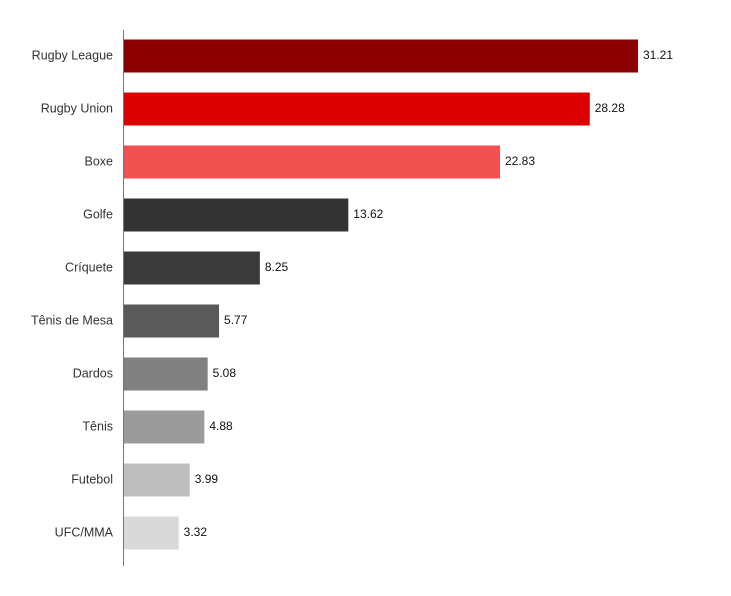  What do you see at coordinates (89, 267) in the screenshot?
I see `category-label-cr-quete: Críquete` at bounding box center [89, 267].